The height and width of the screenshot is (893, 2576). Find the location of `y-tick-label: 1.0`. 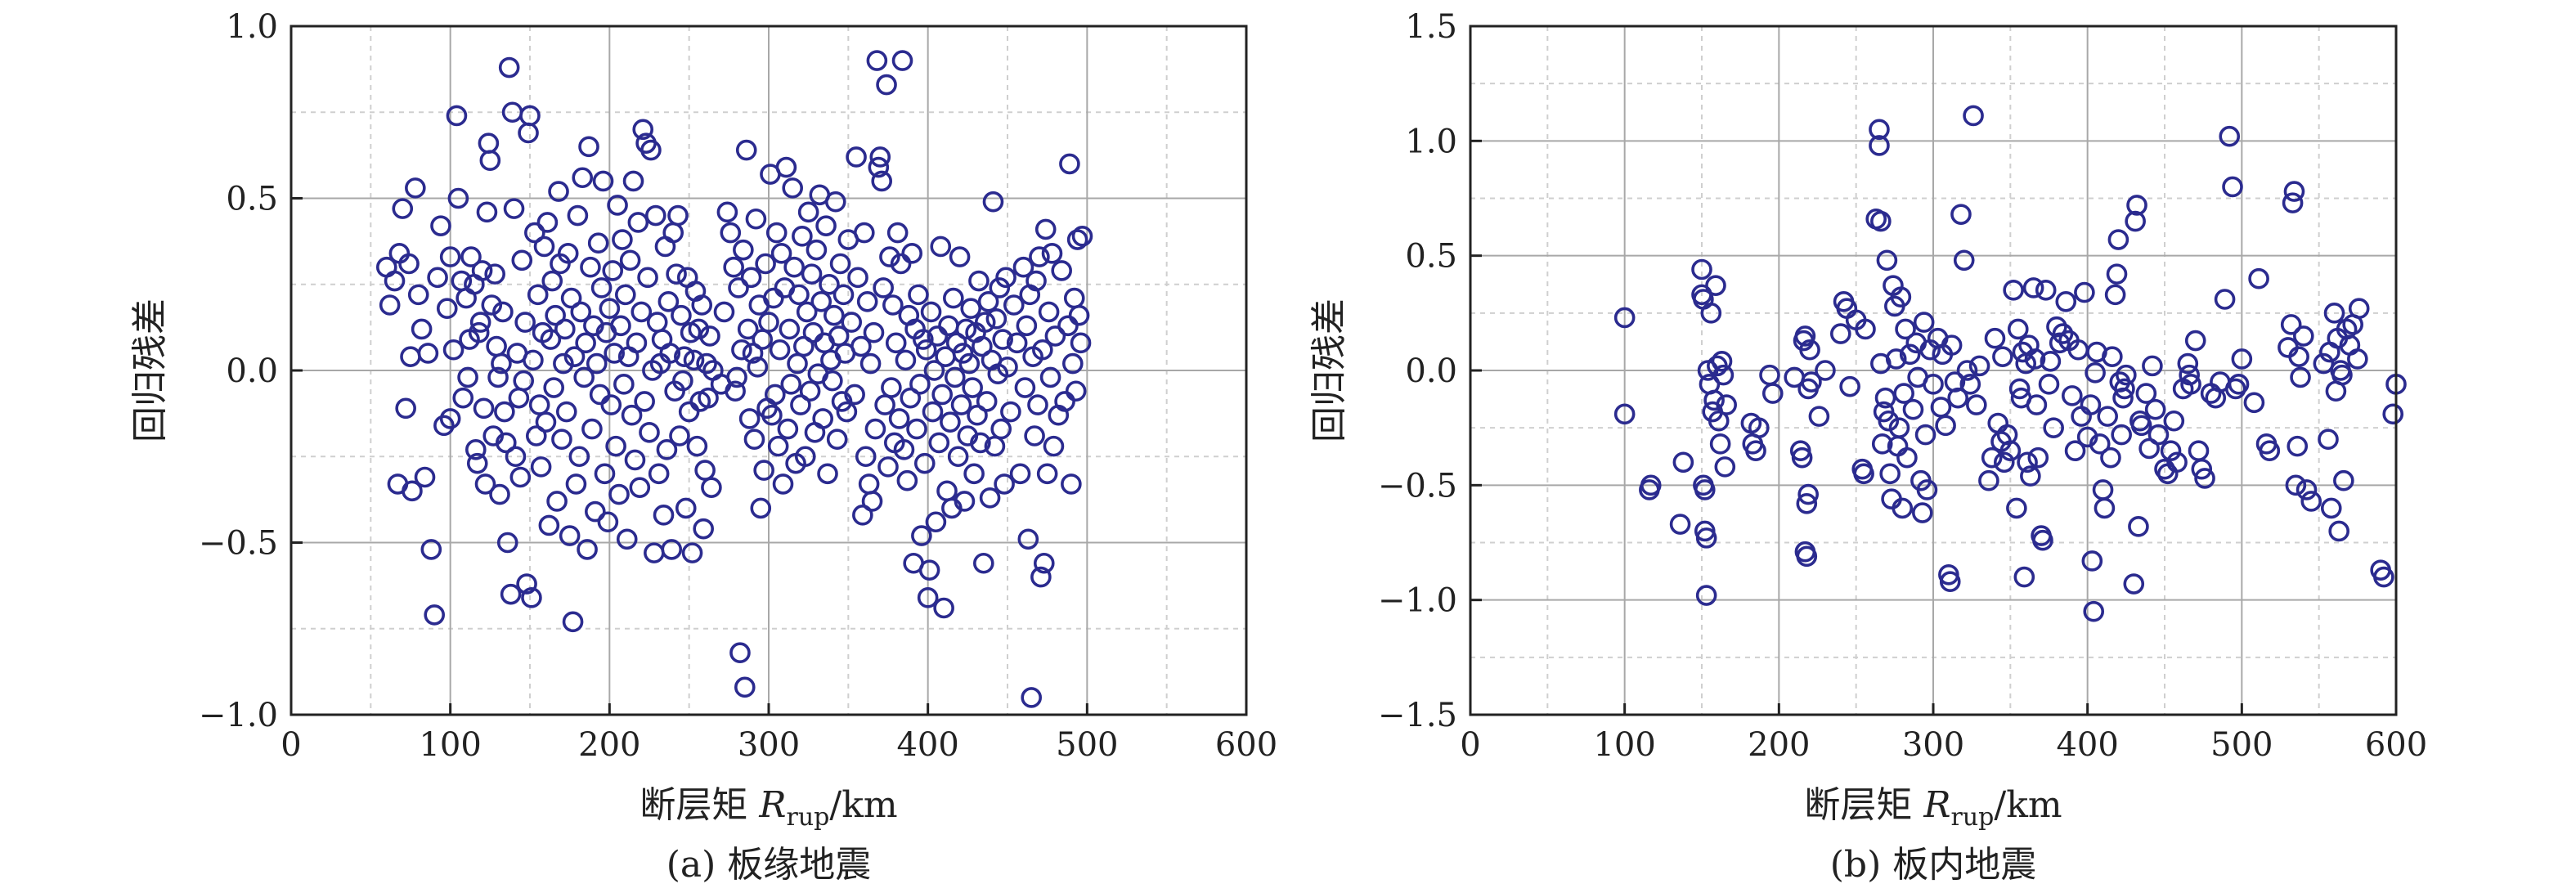

y-tick-label: 1.0 is located at coordinates (252, 27).